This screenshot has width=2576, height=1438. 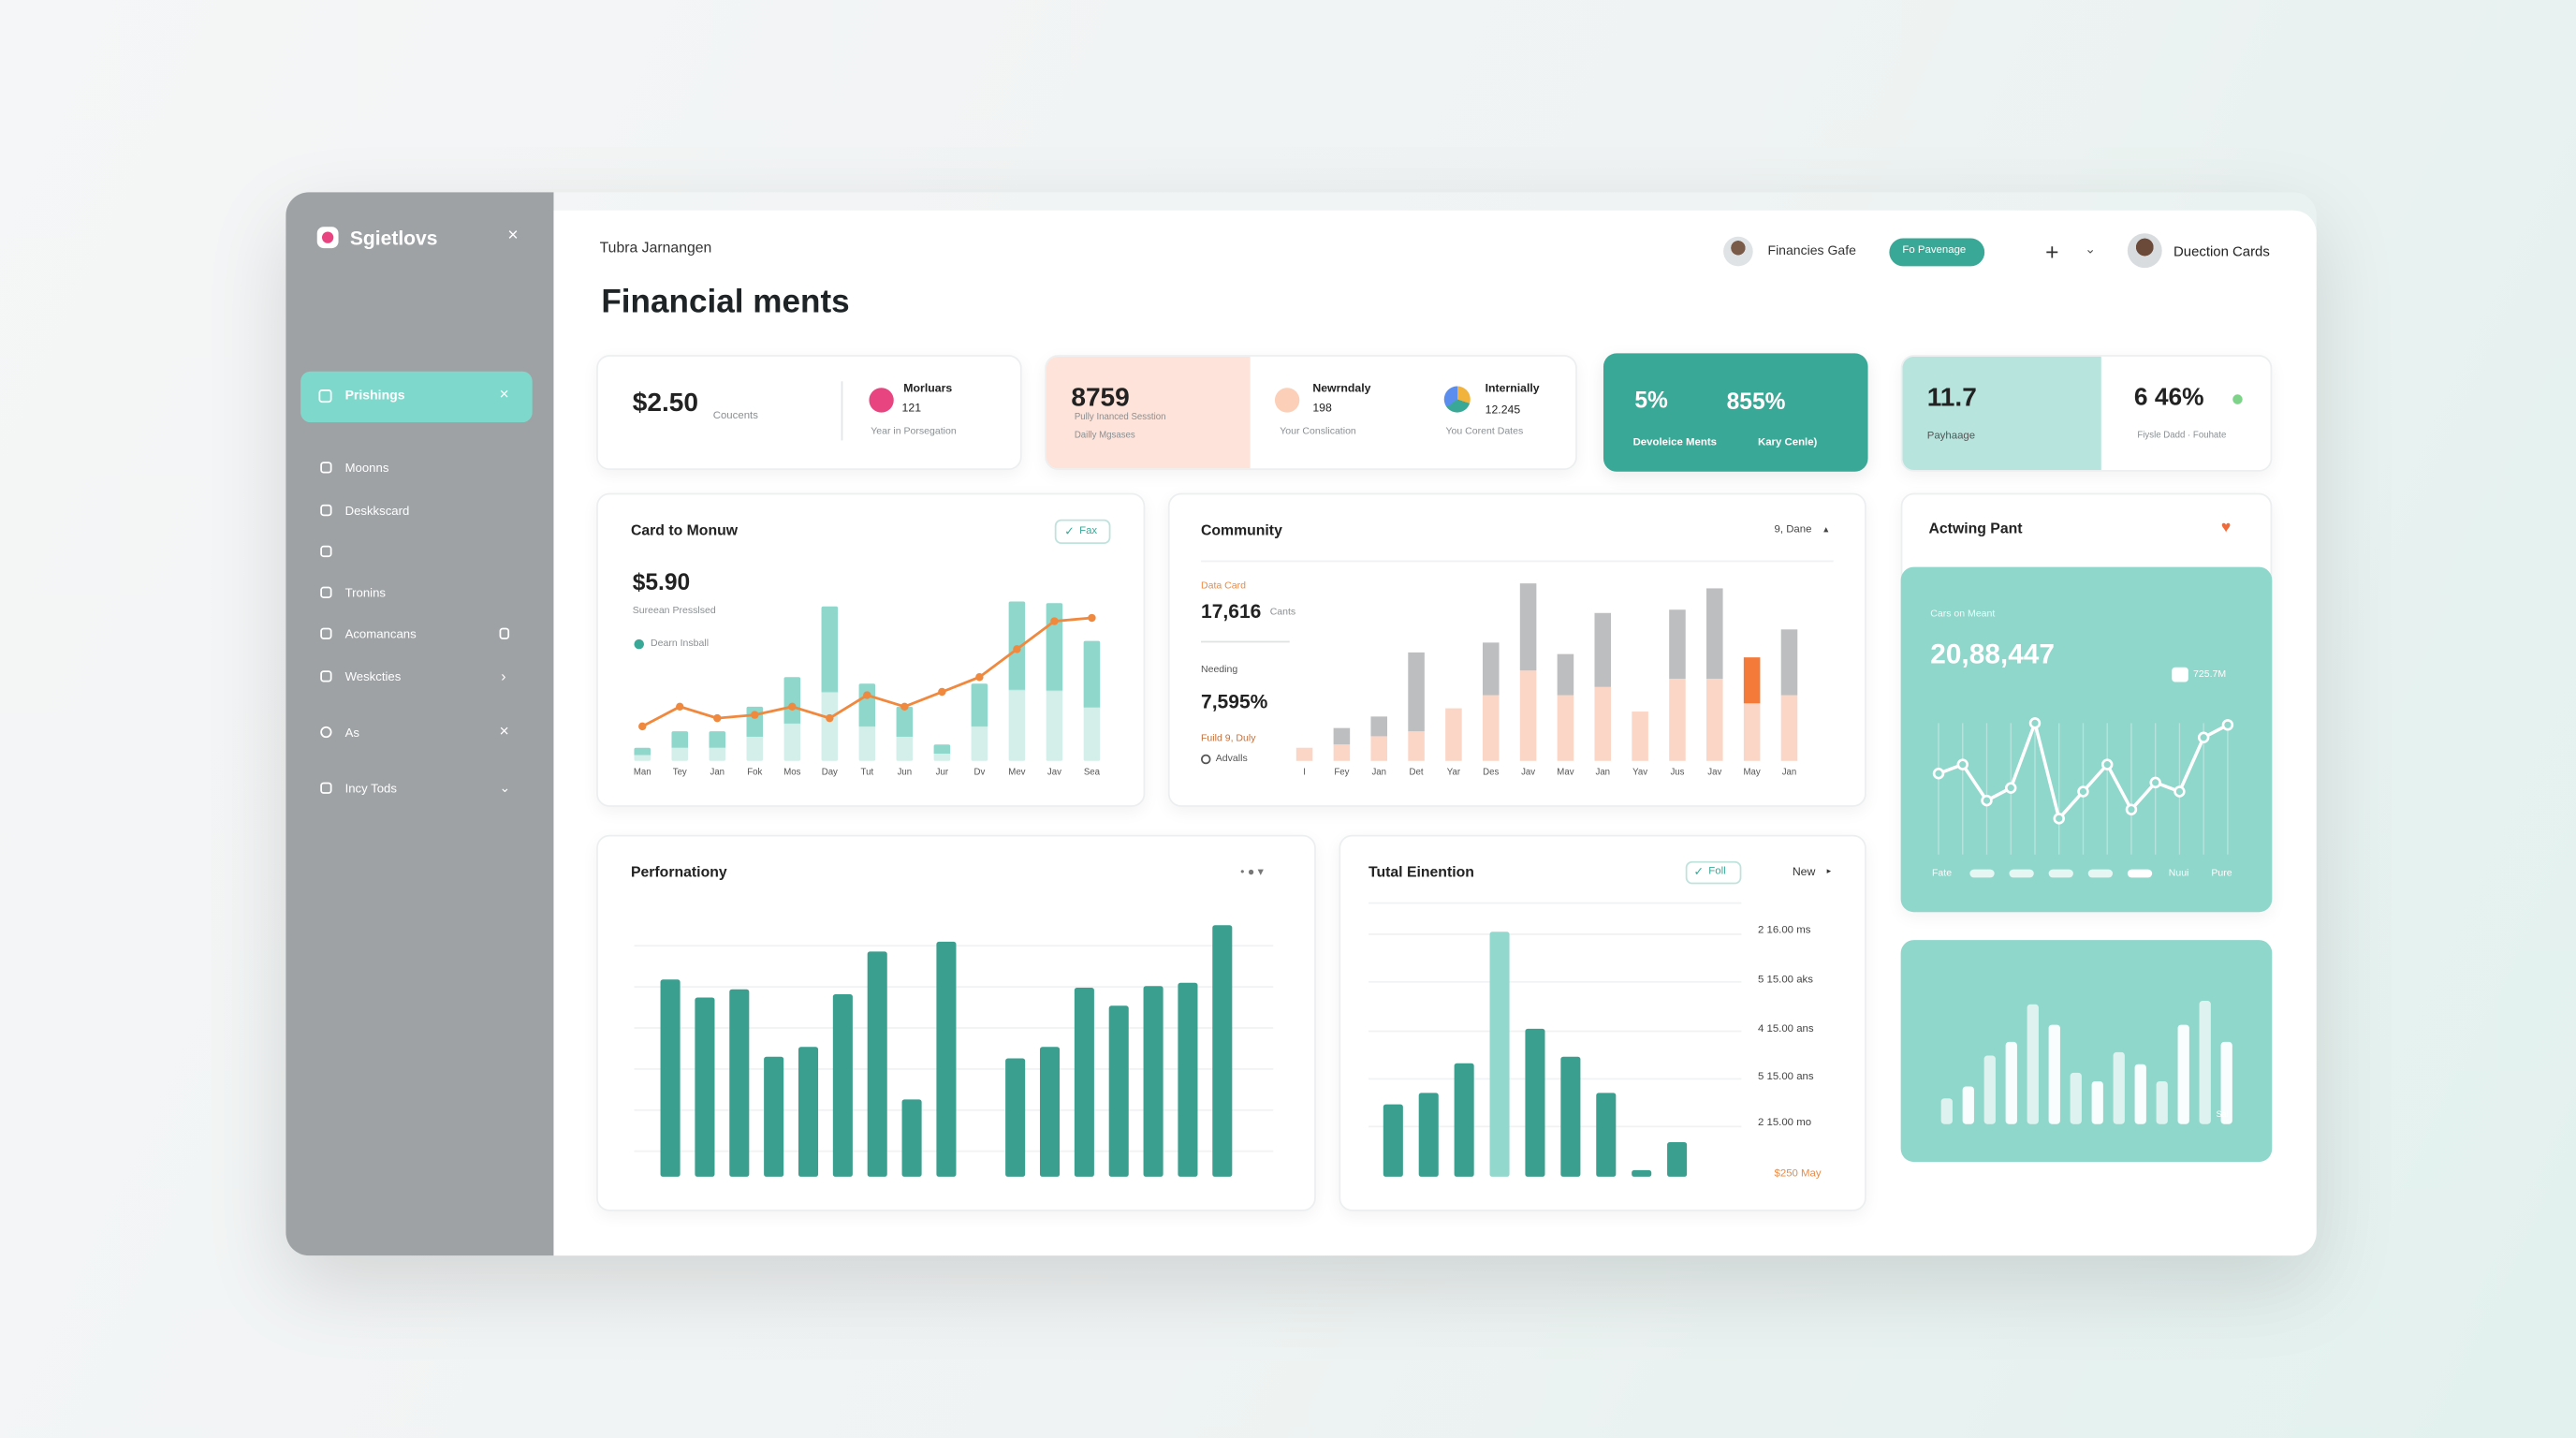 I want to click on kpi-number: 198, so click(x=1322, y=409).